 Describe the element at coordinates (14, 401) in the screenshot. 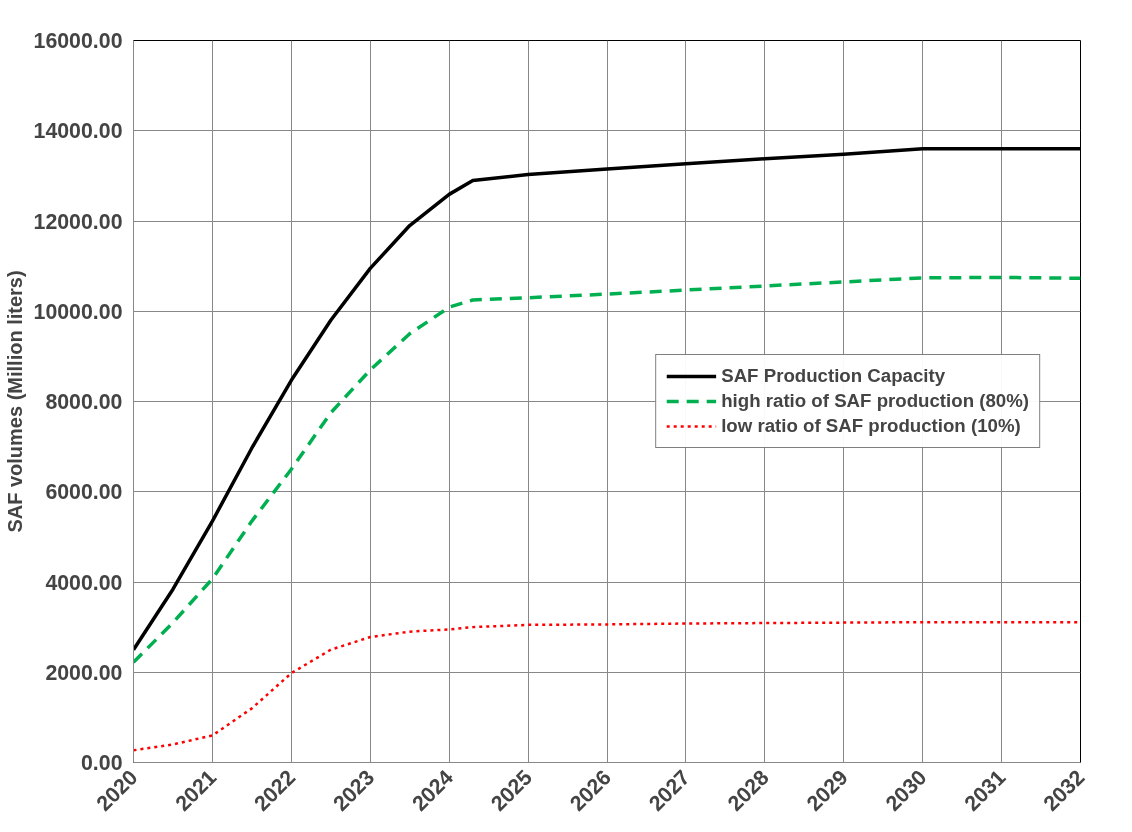

I see `y-axis-title: SAF volumes (Million liters)` at that location.